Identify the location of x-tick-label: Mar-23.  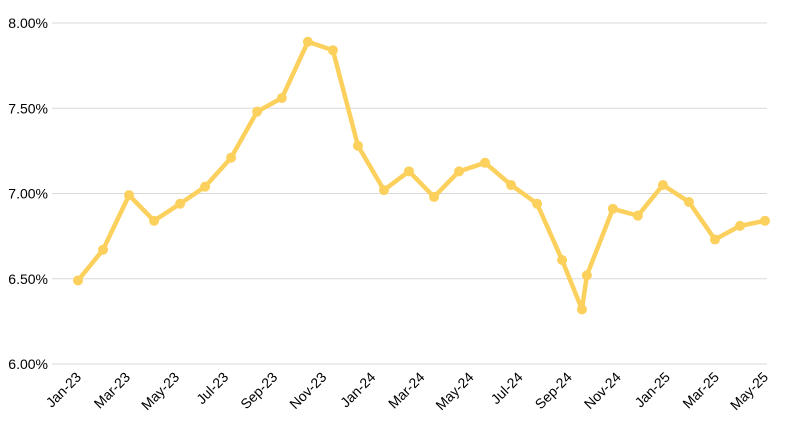
(112, 390).